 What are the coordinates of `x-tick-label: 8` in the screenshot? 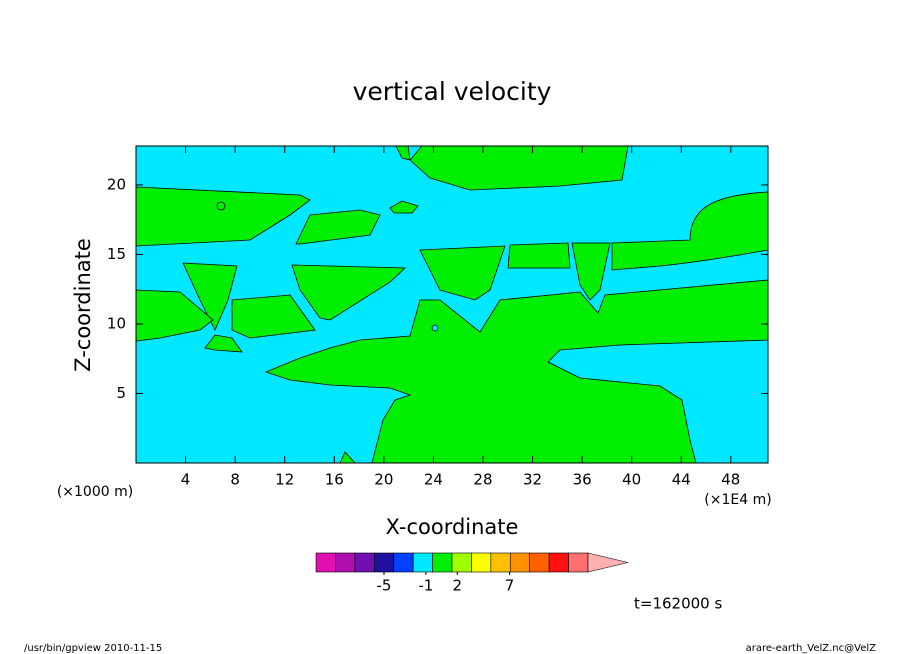 It's located at (235, 480).